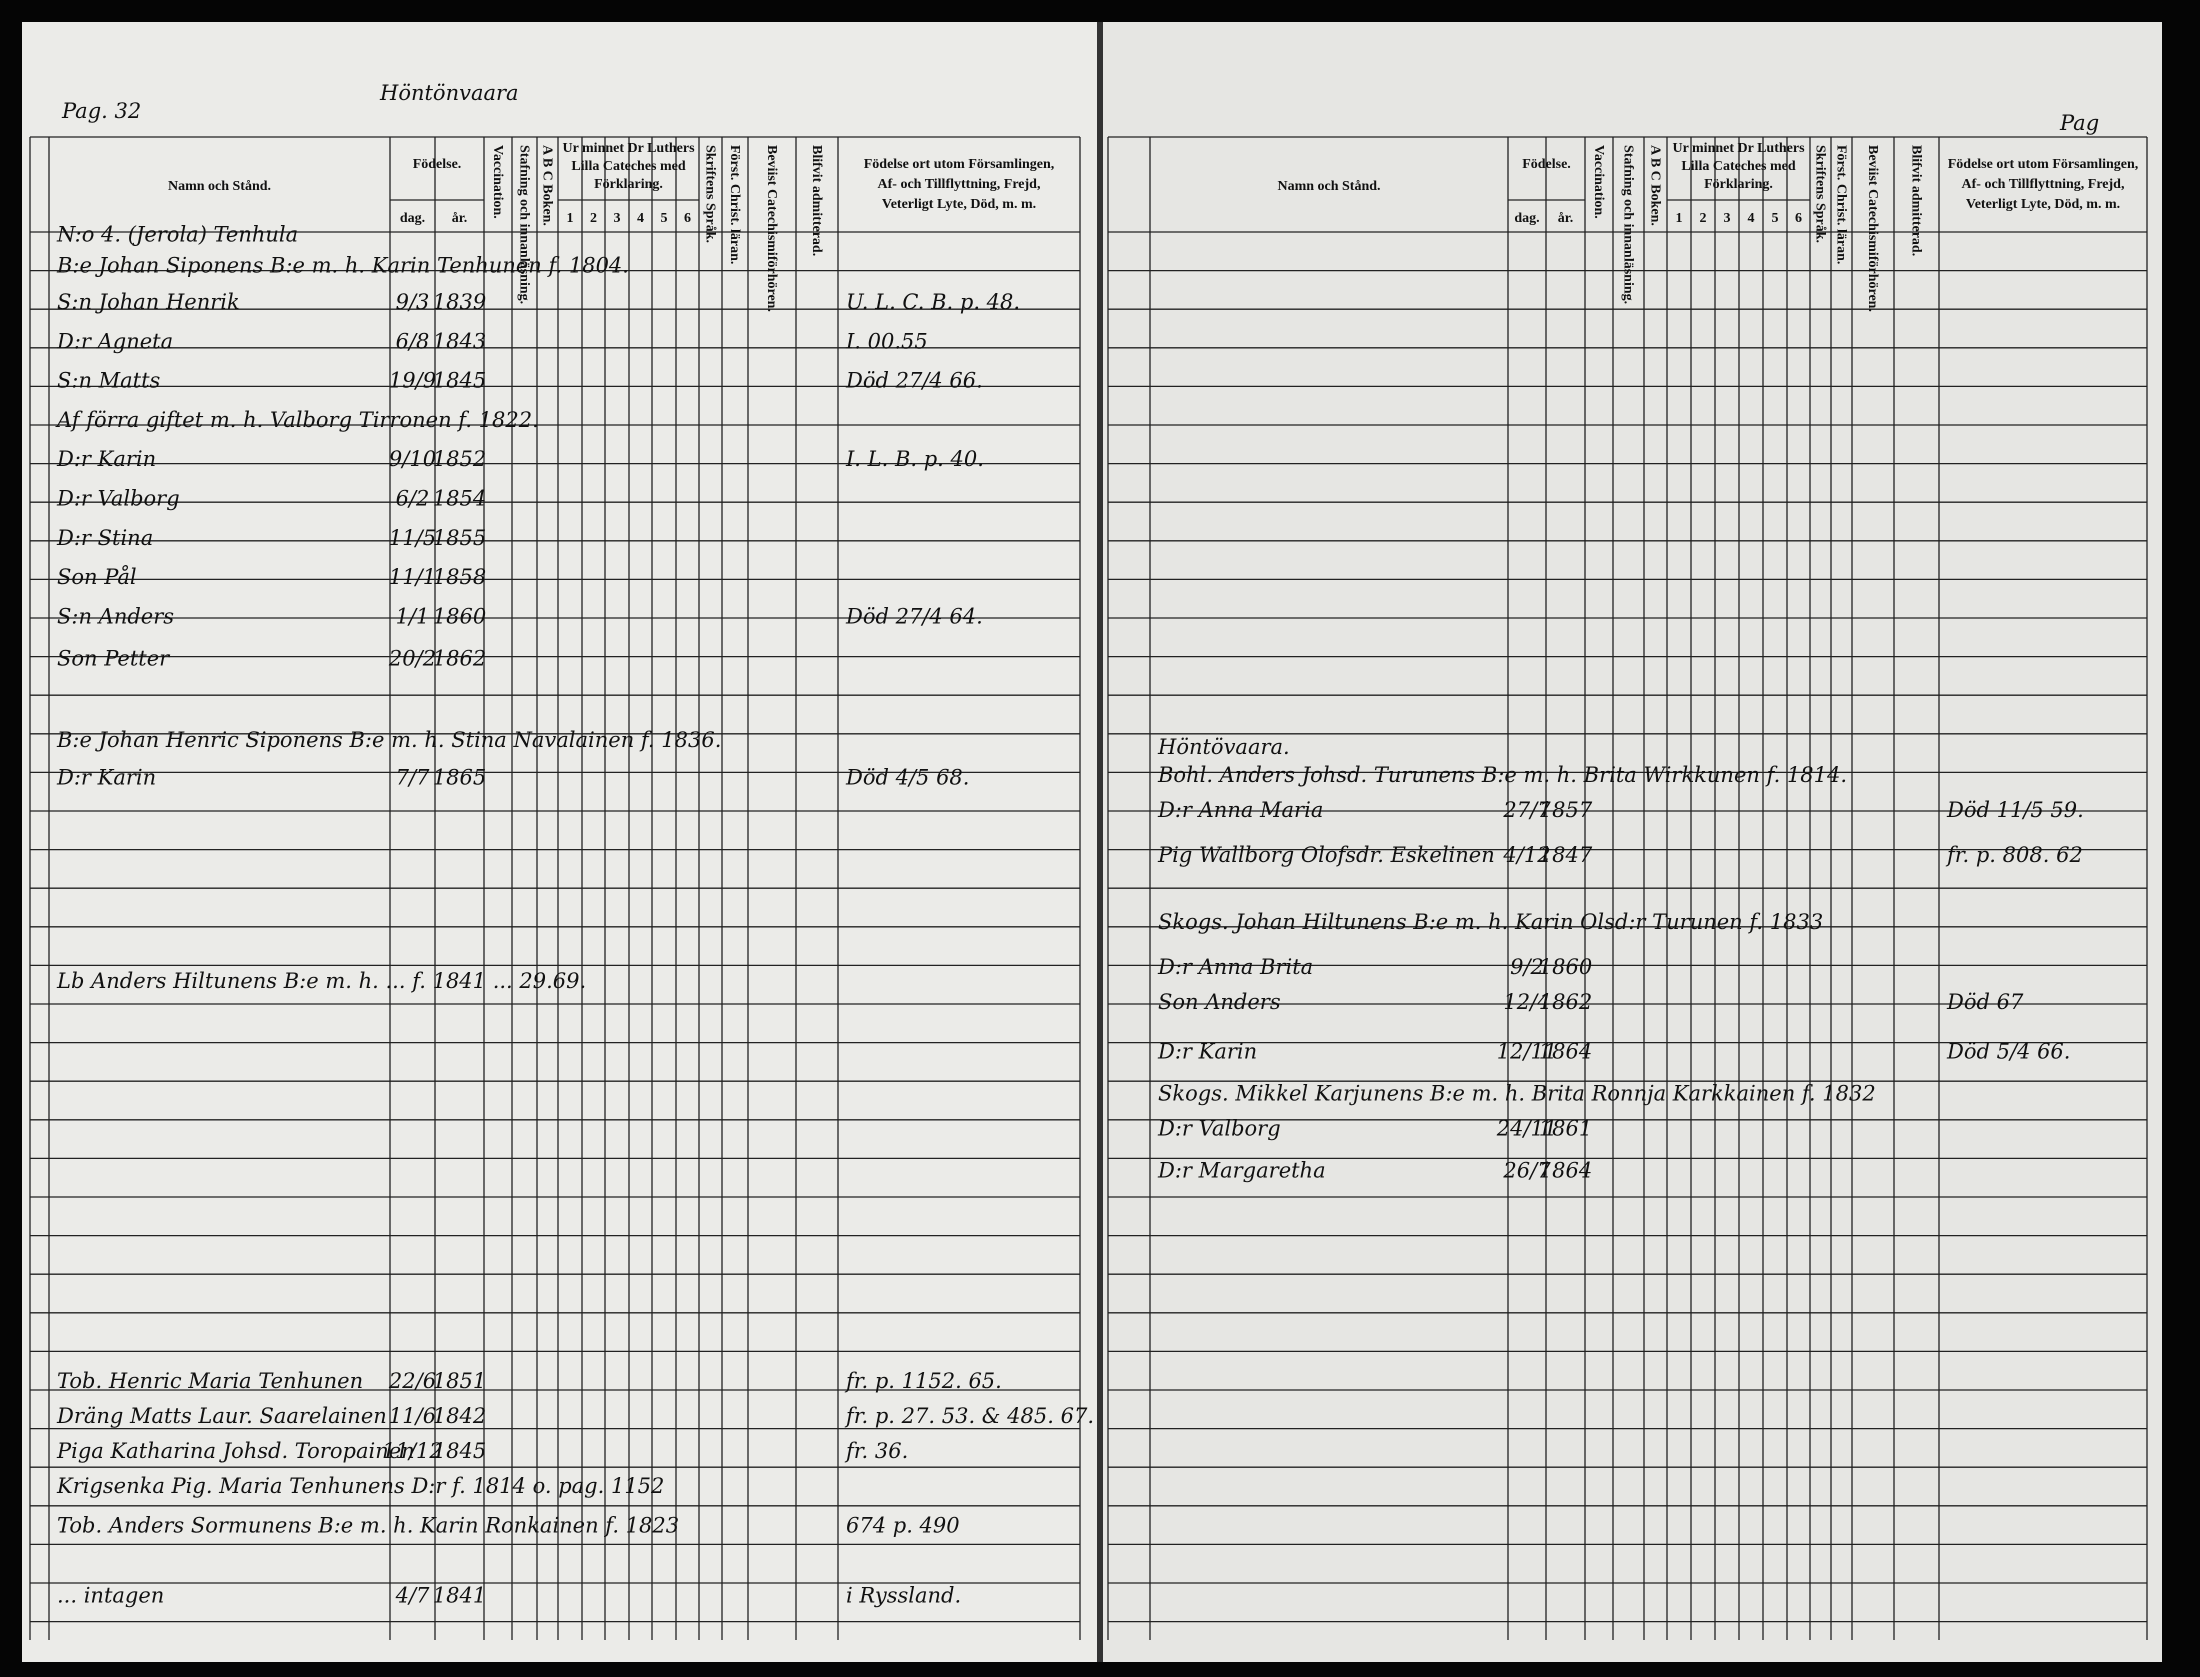 The image size is (2200, 1677). I want to click on entry-remarks: Död 67, so click(1985, 1002).